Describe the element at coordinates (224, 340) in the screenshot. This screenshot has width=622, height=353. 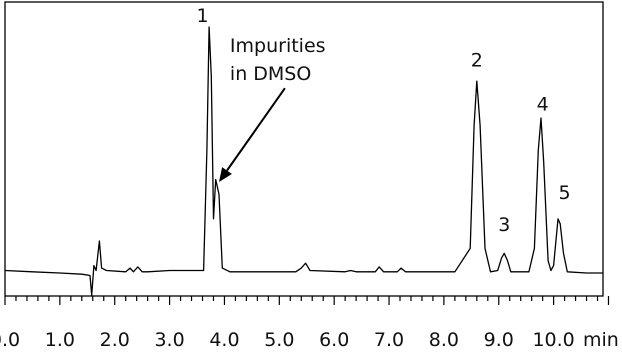
I see `x-tick-label: 4.0` at that location.